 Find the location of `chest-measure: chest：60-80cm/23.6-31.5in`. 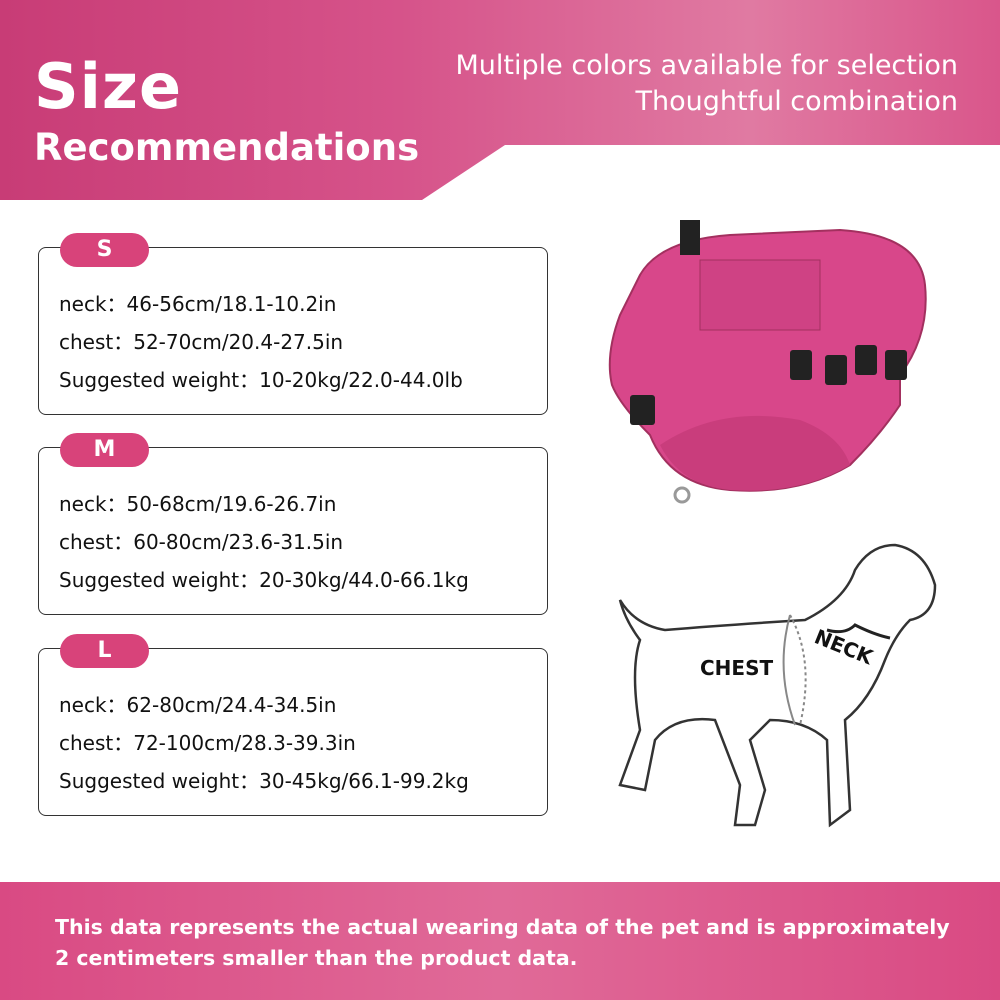

chest-measure: chest：60-80cm/23.6-31.5in is located at coordinates (201, 542).